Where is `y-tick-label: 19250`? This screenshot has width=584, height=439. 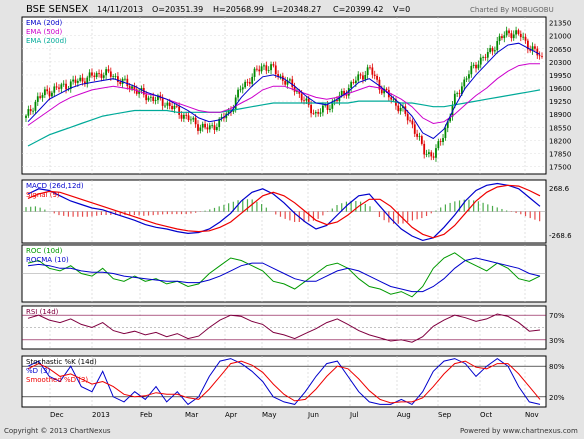 y-tick-label: 19250 is located at coordinates (560, 102).